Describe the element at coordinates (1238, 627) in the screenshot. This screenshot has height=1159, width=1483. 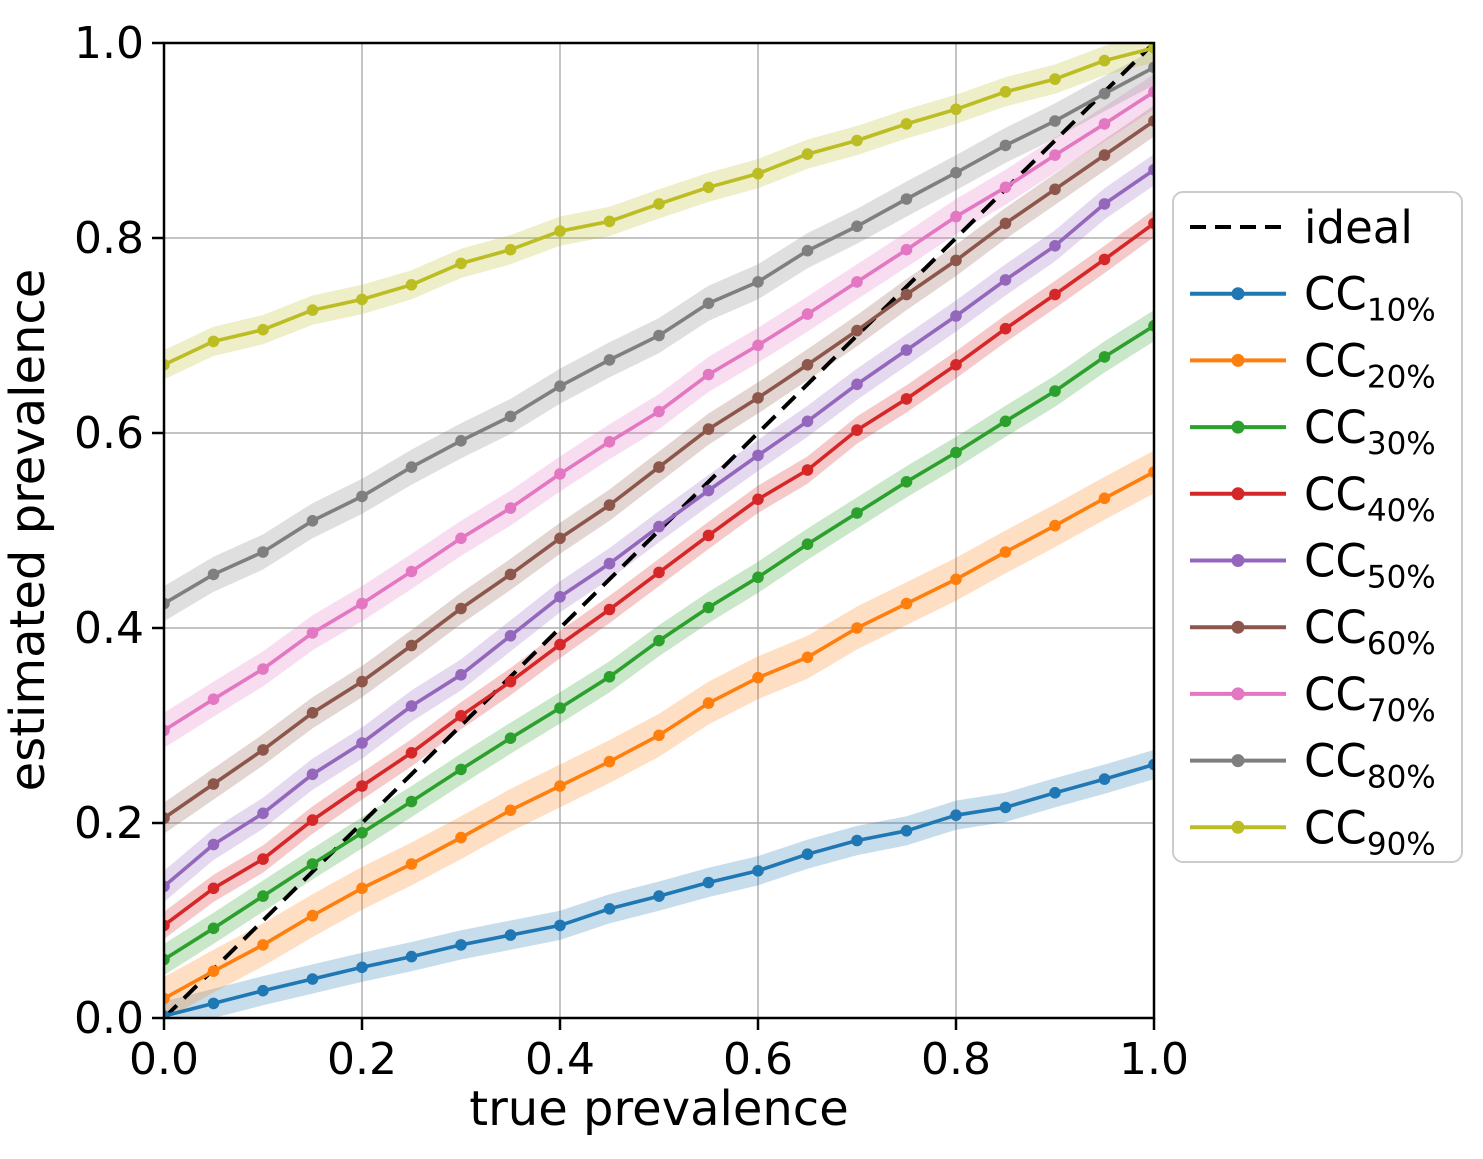
I see `legend-marker-cc60` at that location.